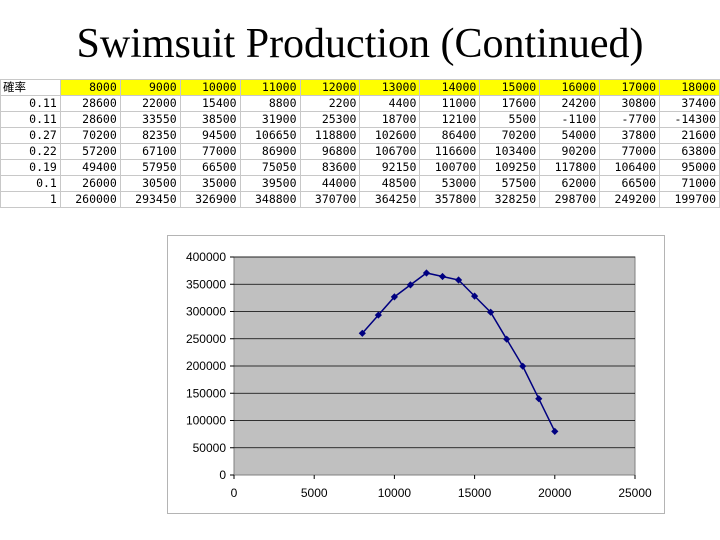 This screenshot has height=540, width=720. I want to click on value-cell: 118800, so click(330, 135).